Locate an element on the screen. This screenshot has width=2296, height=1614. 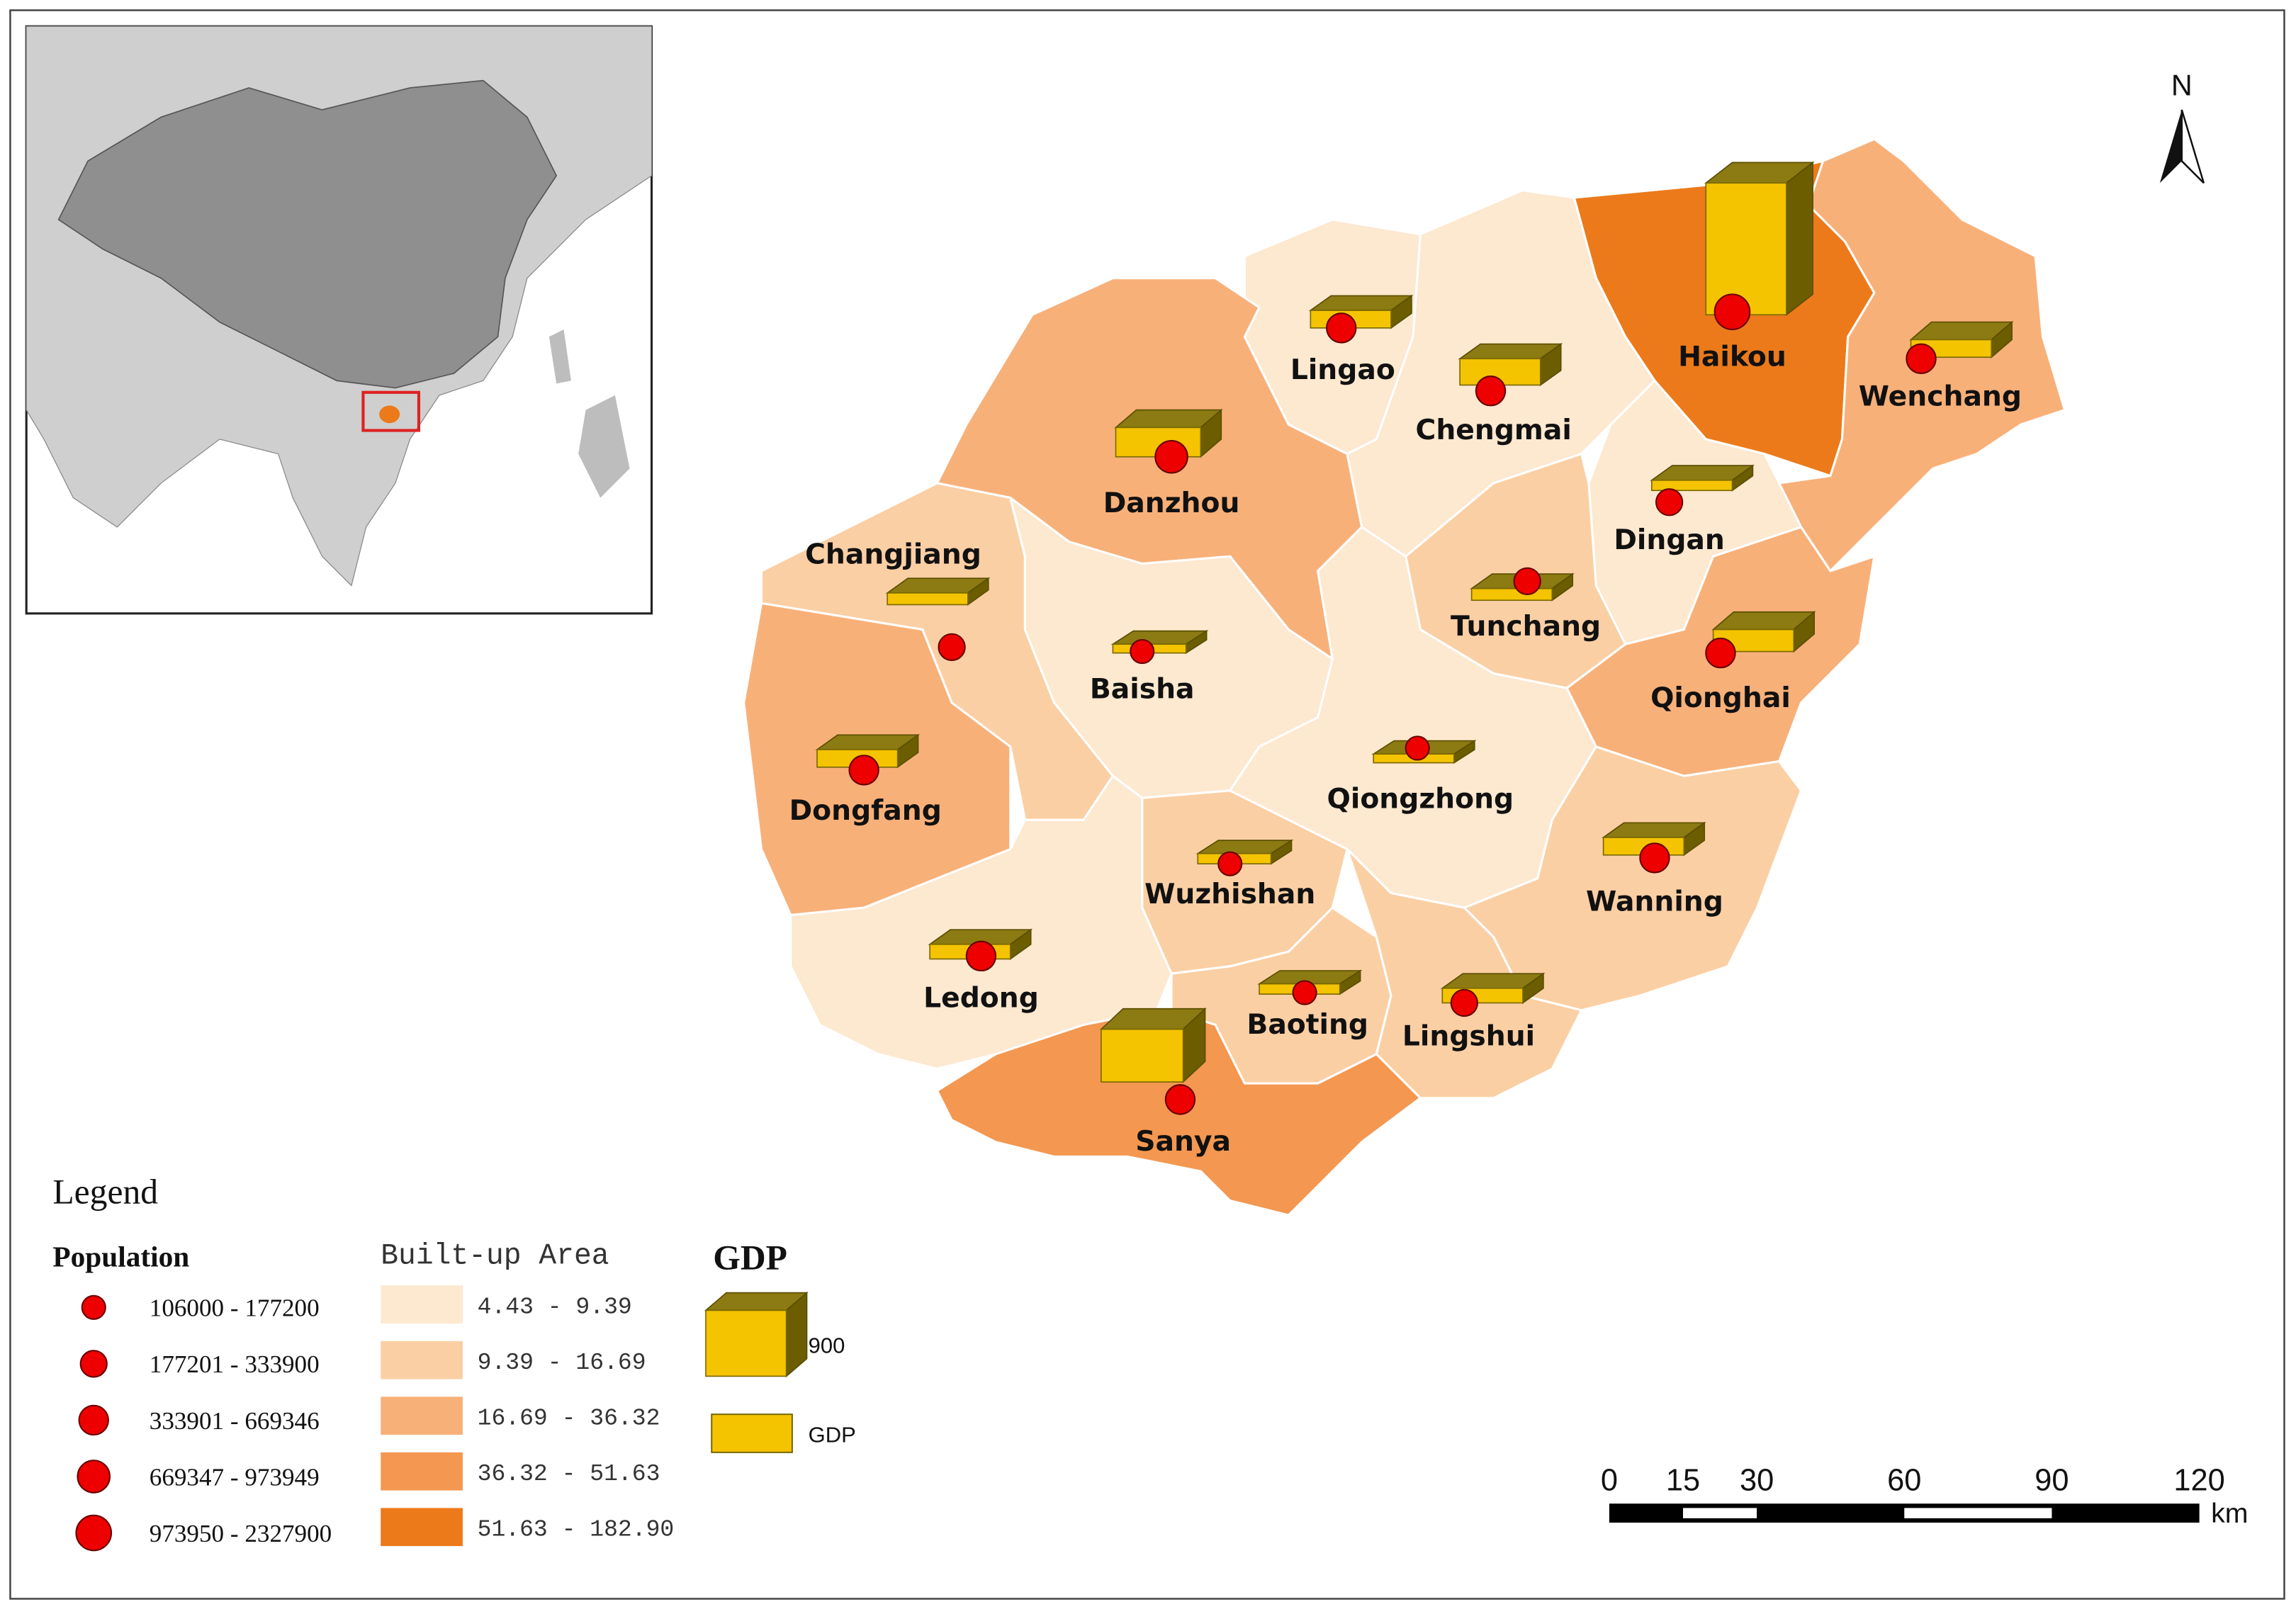
city-label: Lingshui is located at coordinates (1468, 1036).